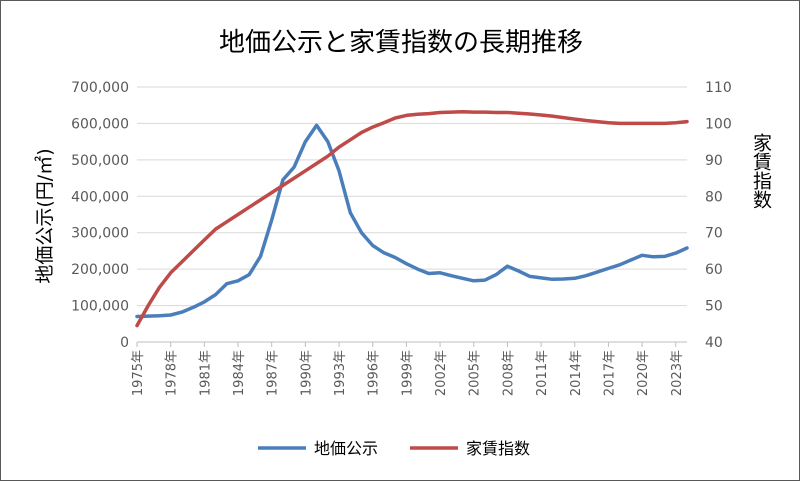 The height and width of the screenshot is (482, 800). Describe the element at coordinates (340, 373) in the screenshot. I see `x-tick-label: 1993年` at that location.